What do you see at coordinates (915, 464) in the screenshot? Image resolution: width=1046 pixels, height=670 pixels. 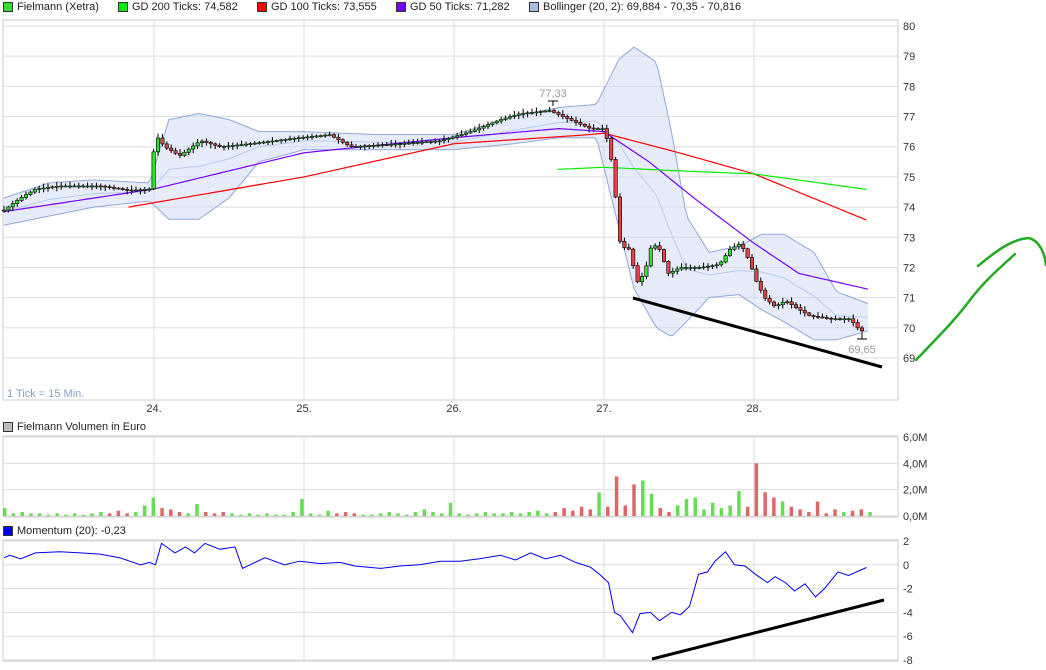 I see `y-tick-label: 4,0M` at bounding box center [915, 464].